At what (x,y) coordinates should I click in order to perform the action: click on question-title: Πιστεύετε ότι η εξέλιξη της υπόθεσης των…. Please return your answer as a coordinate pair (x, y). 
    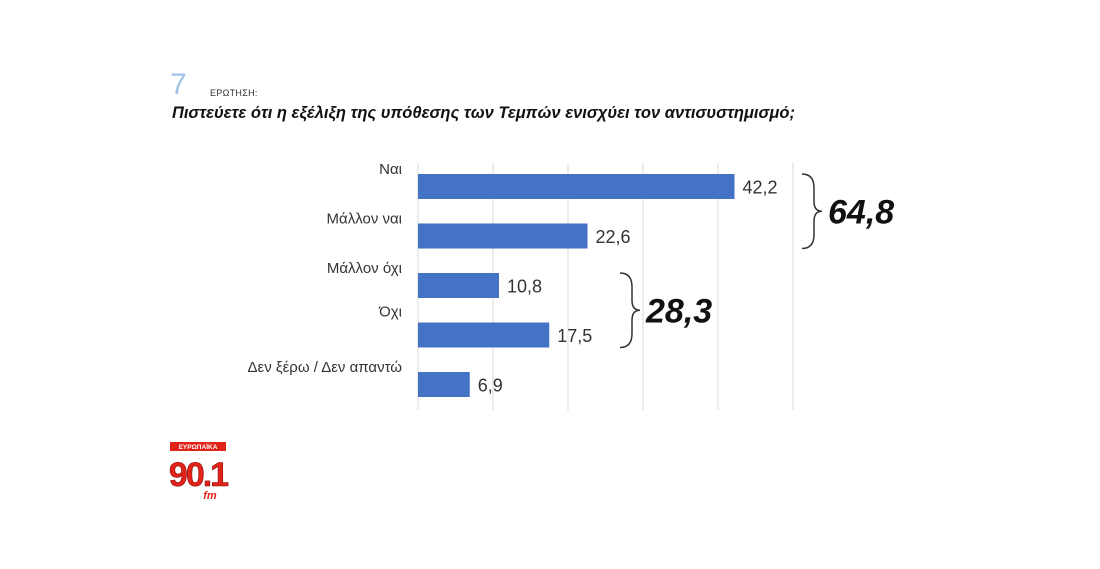
    Looking at the image, I should click on (483, 113).